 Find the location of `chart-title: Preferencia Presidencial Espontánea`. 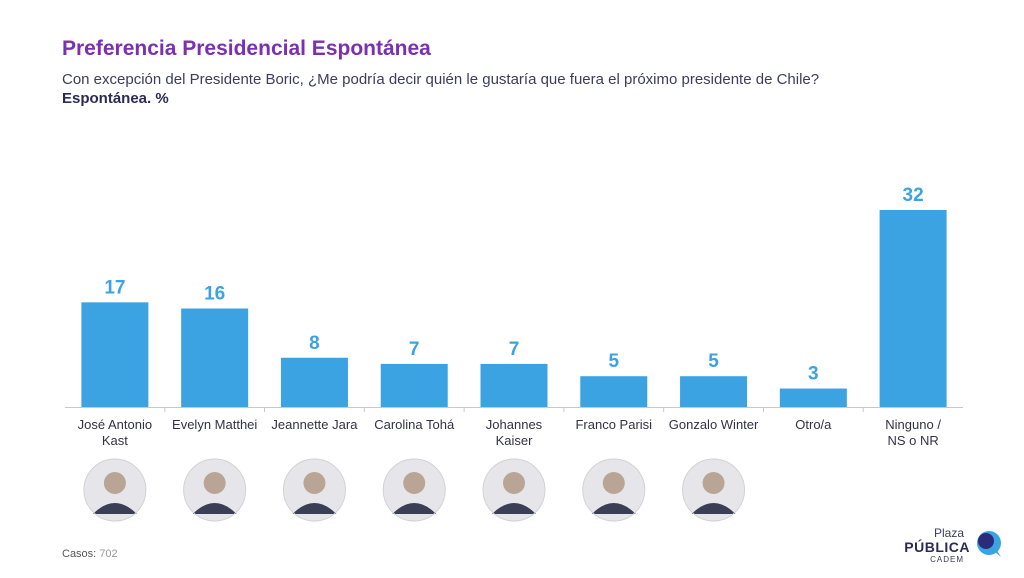

chart-title: Preferencia Presidencial Espontánea is located at coordinates (246, 48).